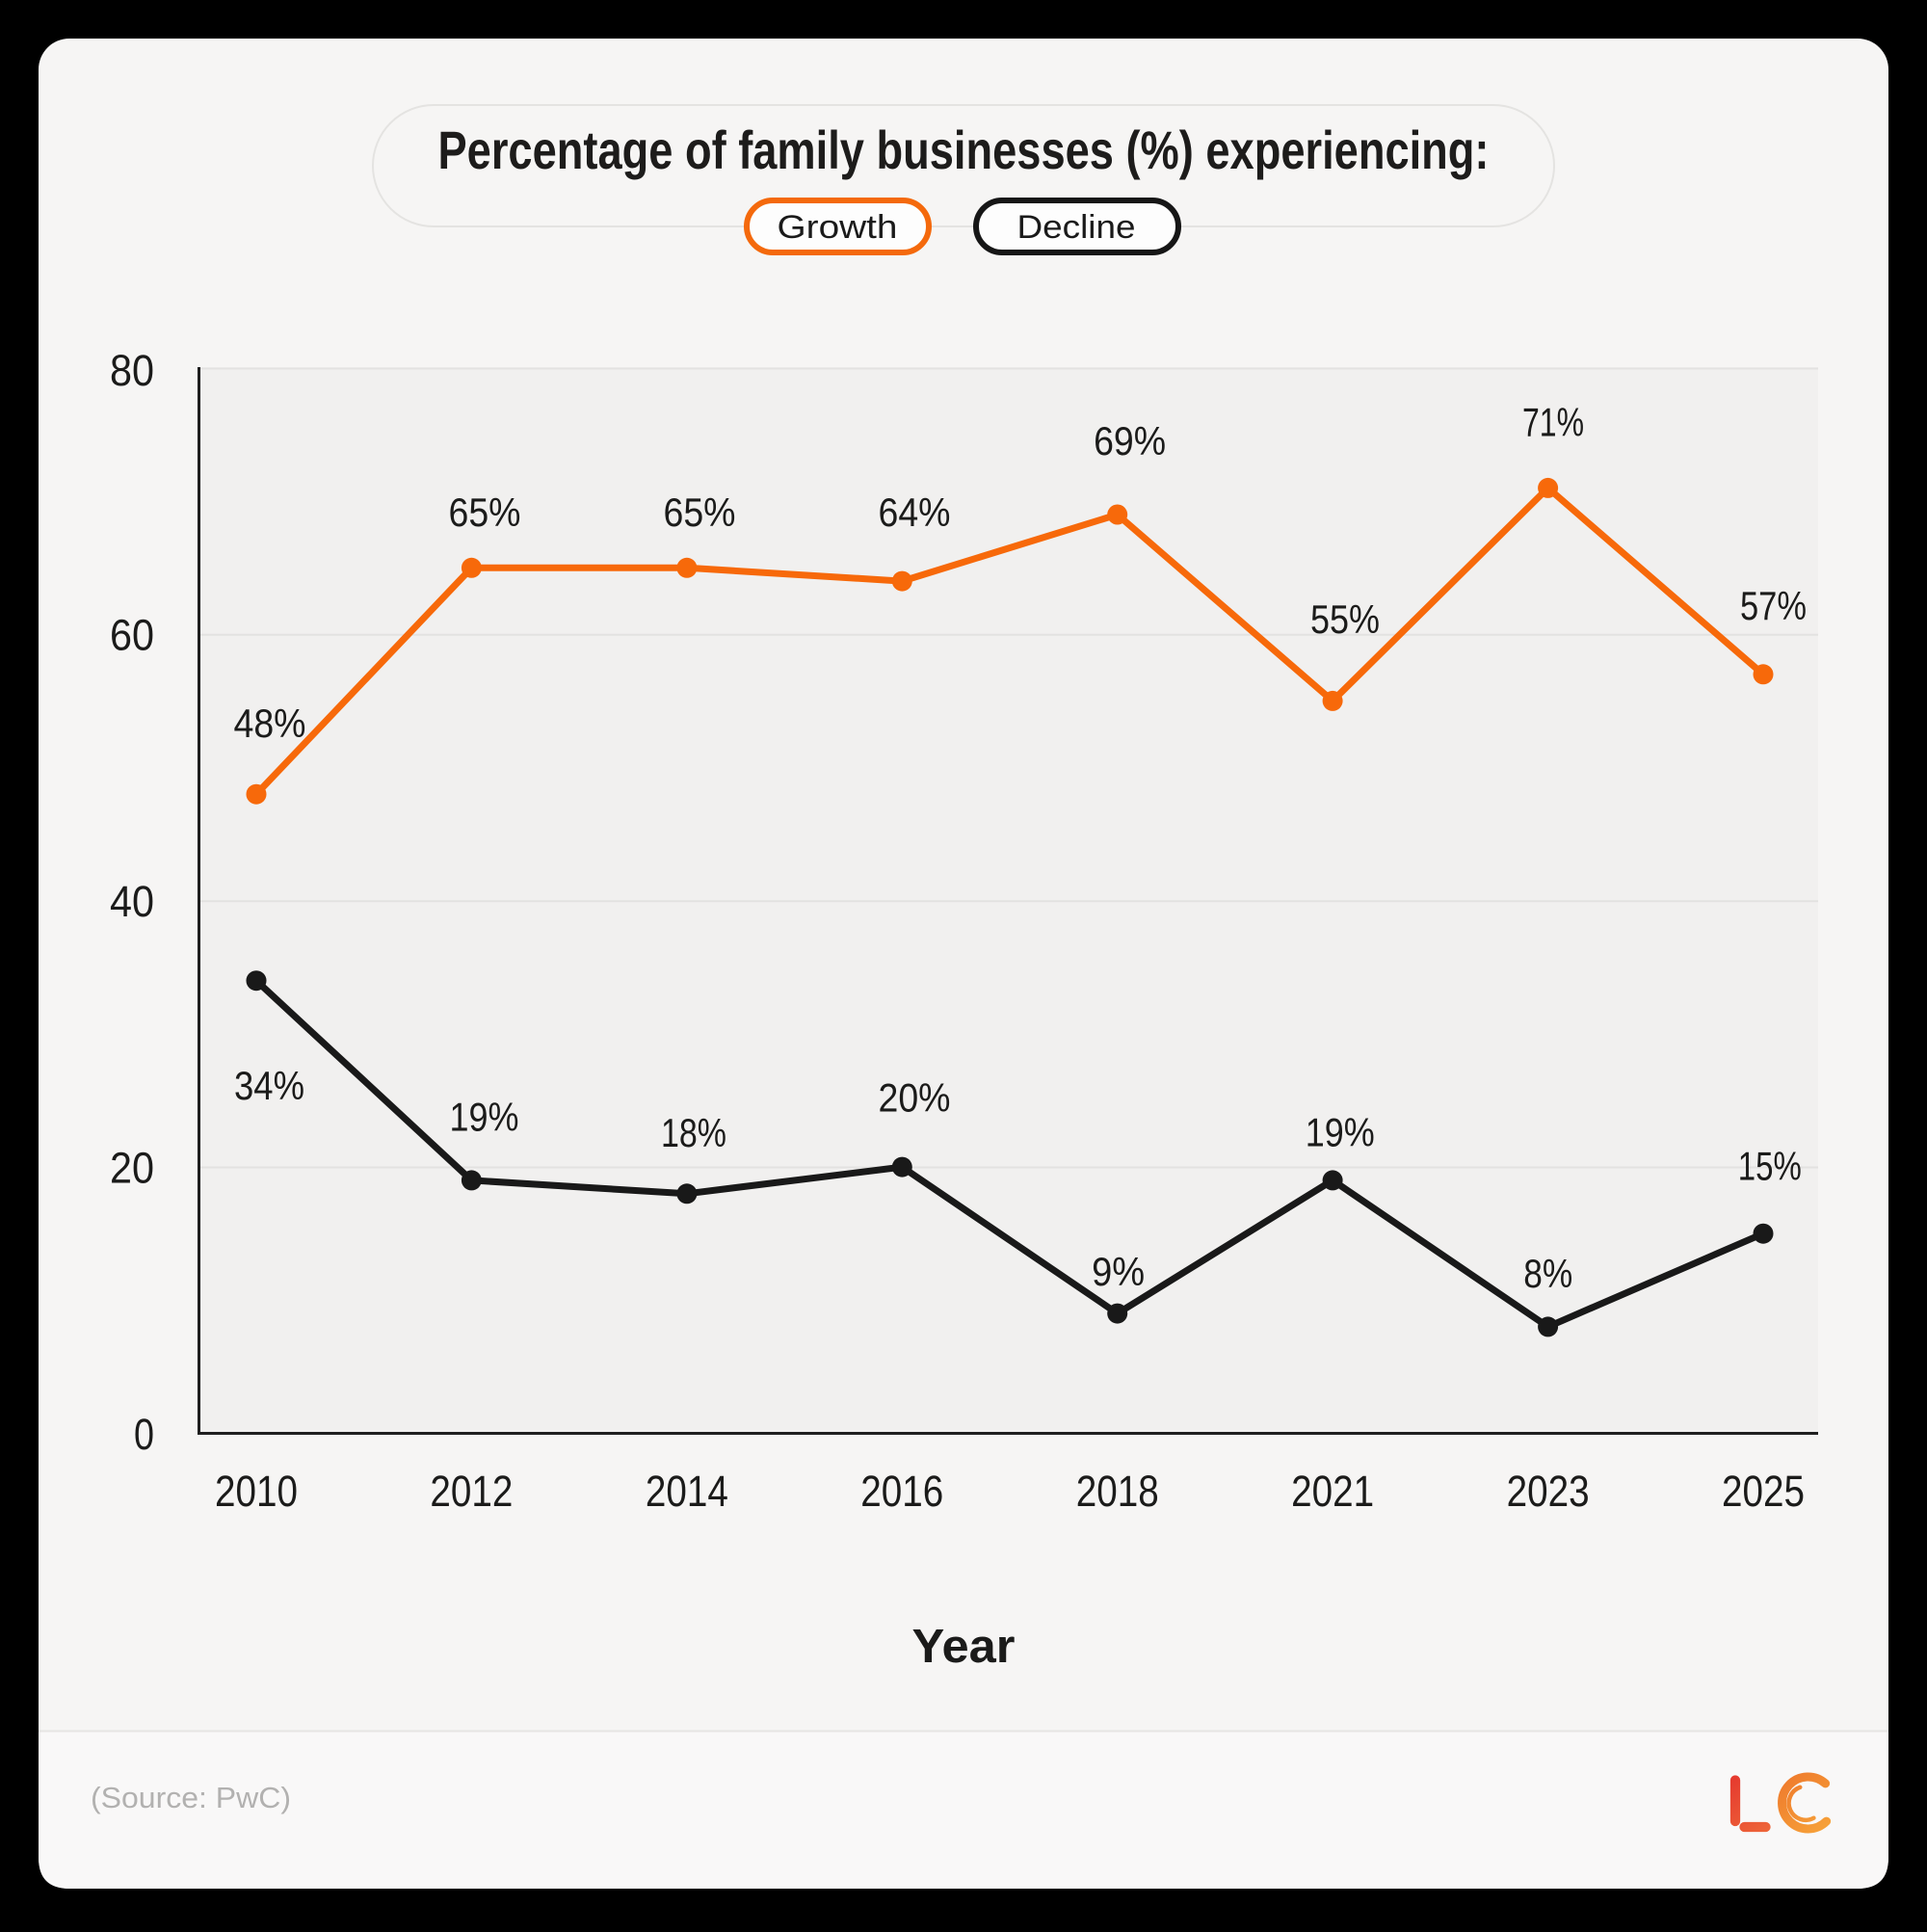 This screenshot has height=1932, width=1927. What do you see at coordinates (256, 1491) in the screenshot?
I see `svg-text: 2010` at bounding box center [256, 1491].